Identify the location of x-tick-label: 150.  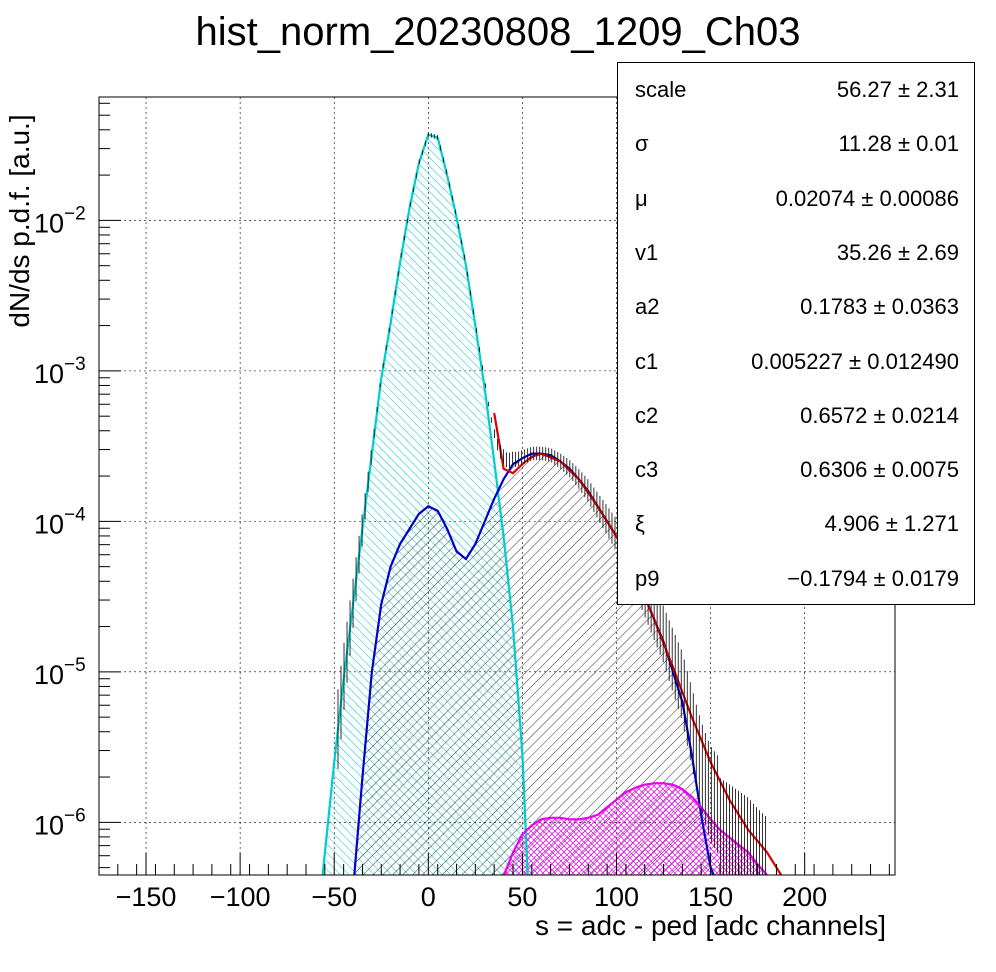
(710, 897).